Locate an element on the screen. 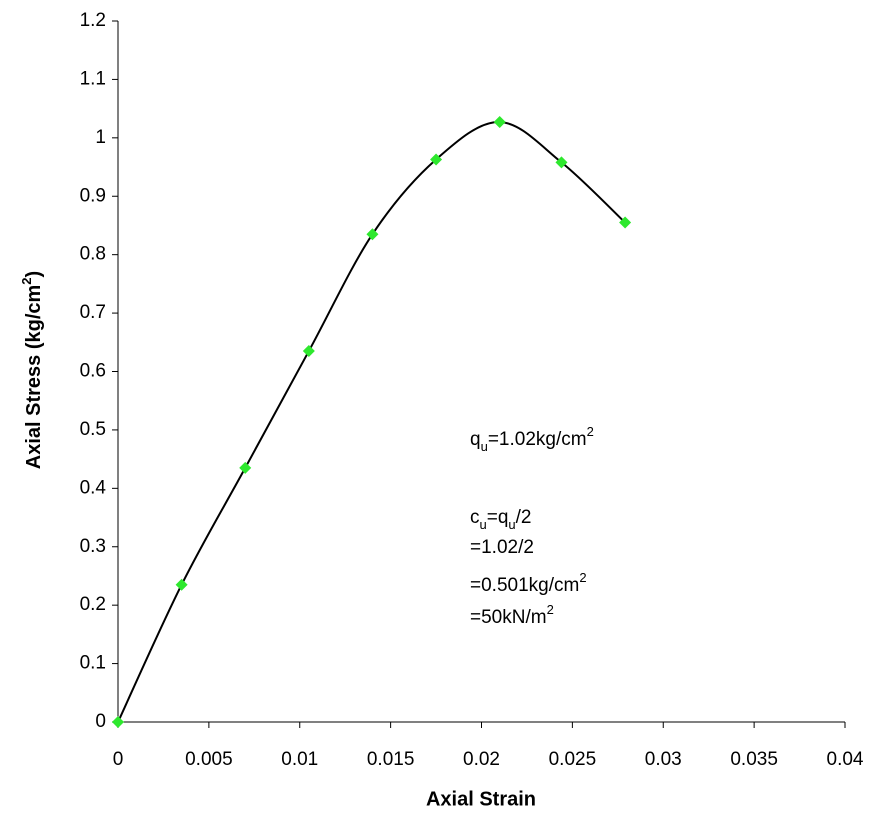 The image size is (873, 822). text-part: =q is located at coordinates (498, 517).